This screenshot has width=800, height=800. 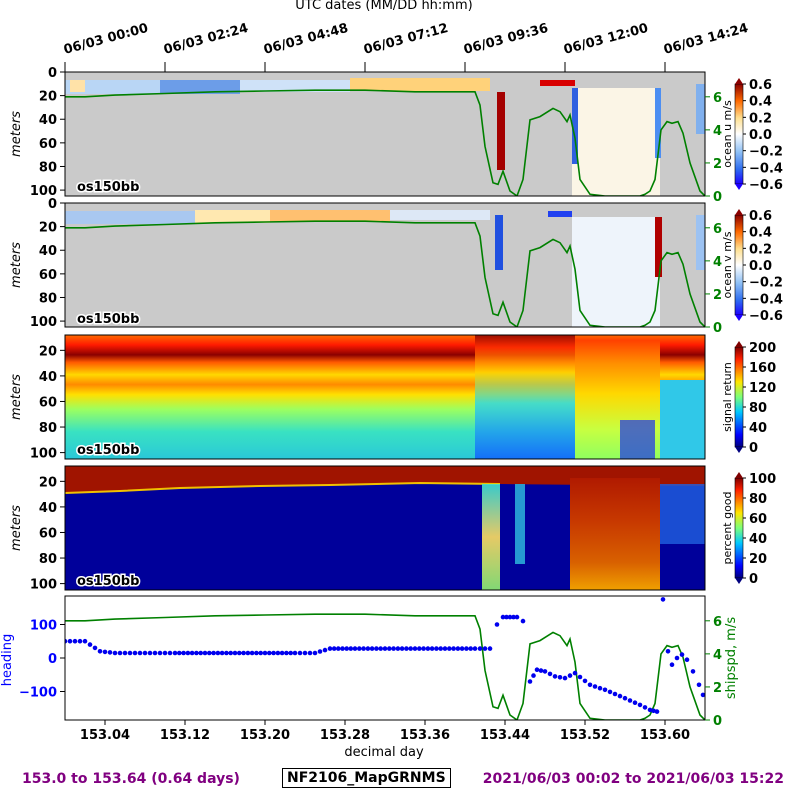 What do you see at coordinates (739, 581) in the screenshot?
I see `colorbar-extend-bottom` at bounding box center [739, 581].